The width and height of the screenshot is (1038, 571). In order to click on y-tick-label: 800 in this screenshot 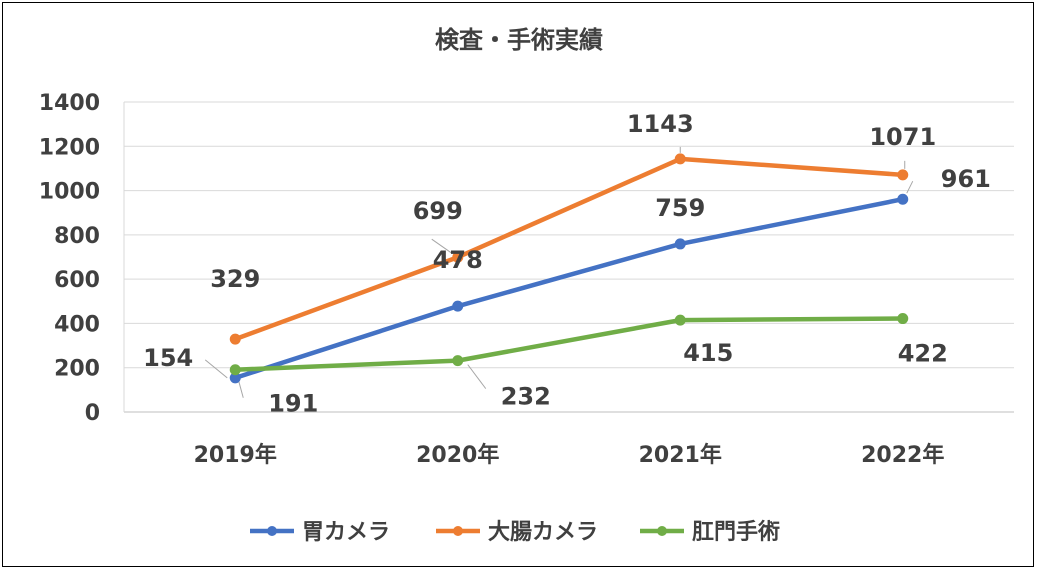, I will do `click(77, 236)`.